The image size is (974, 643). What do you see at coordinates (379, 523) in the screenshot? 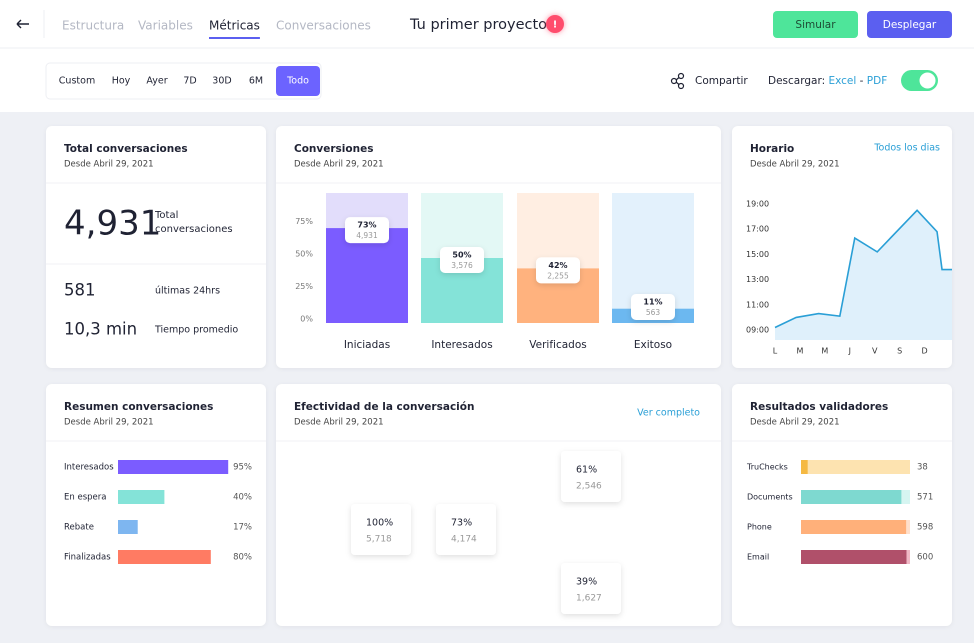
I see `node-percent: 100%` at bounding box center [379, 523].